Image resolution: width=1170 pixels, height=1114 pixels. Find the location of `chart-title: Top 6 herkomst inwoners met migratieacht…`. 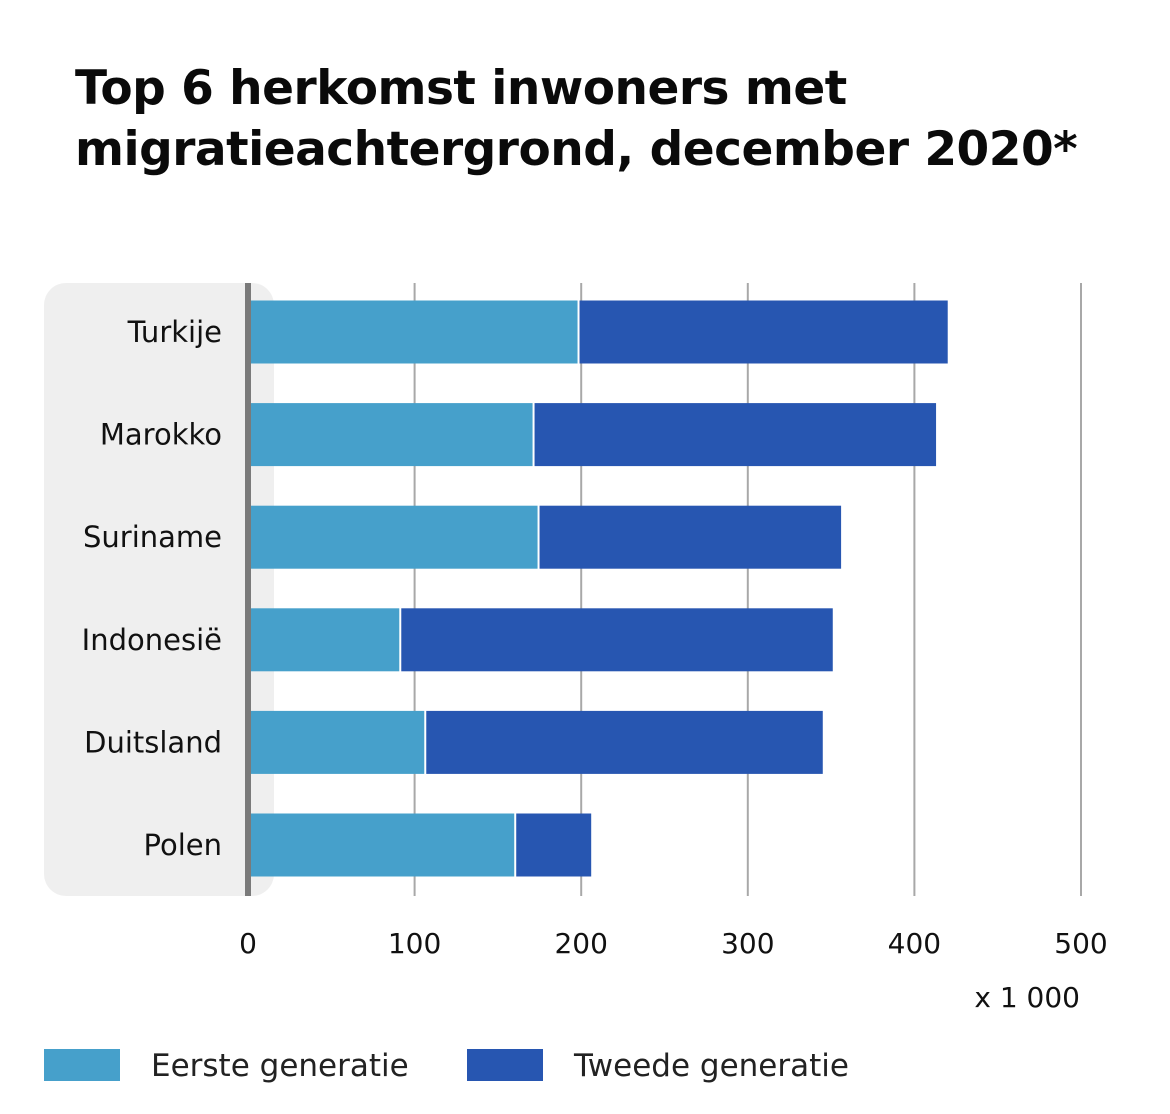

chart-title: Top 6 herkomst inwoners met migratieacht… is located at coordinates (576, 119).